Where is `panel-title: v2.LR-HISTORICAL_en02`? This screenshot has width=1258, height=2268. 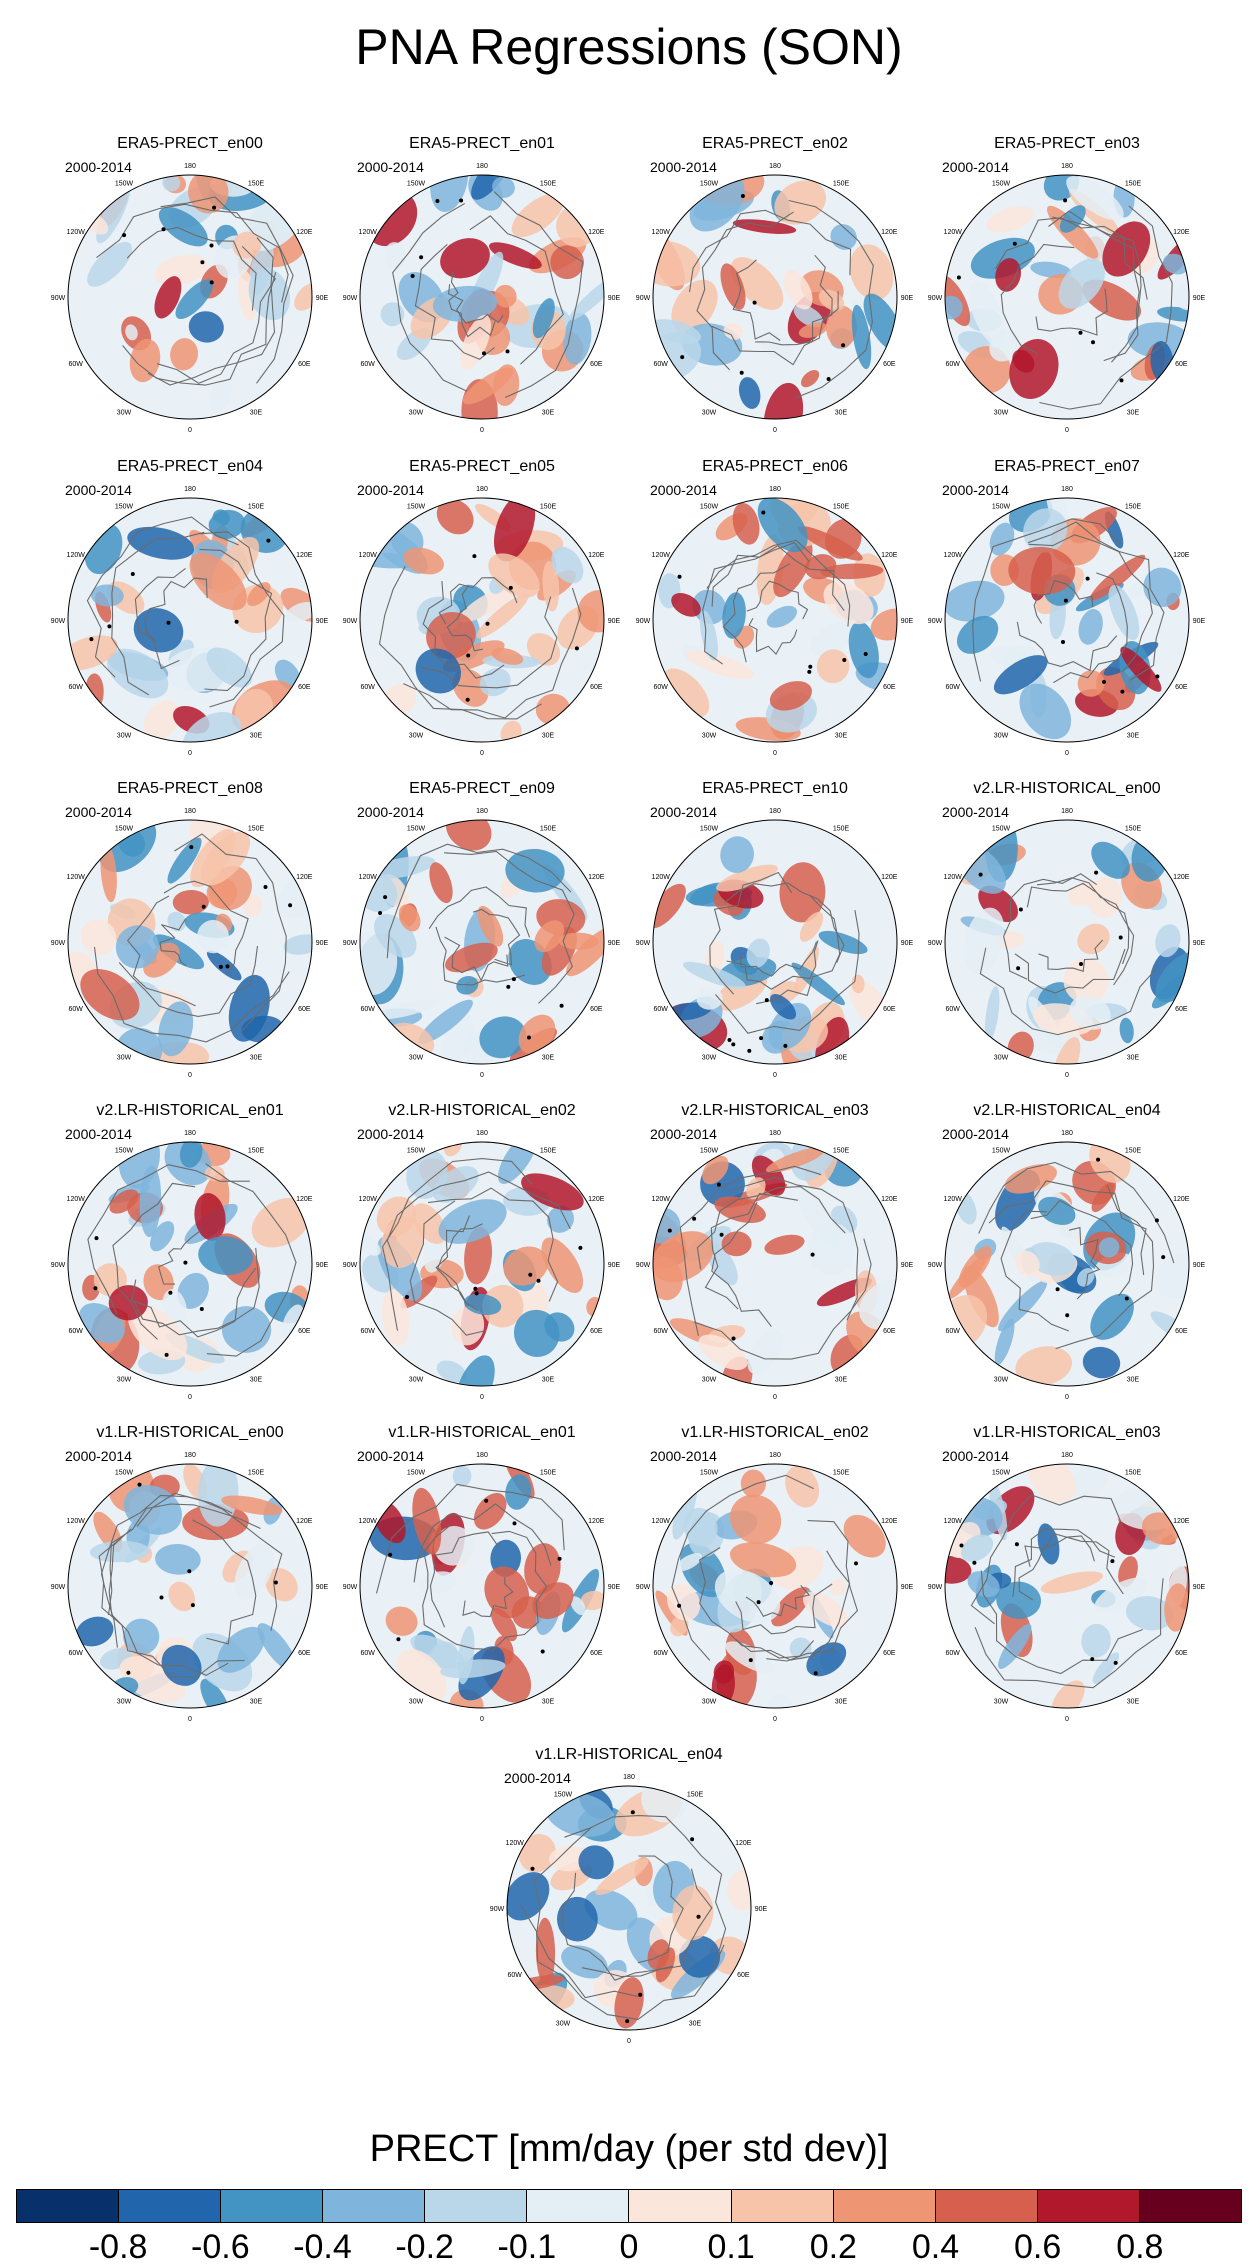
panel-title: v2.LR-HISTORICAL_en02 is located at coordinates (482, 1110).